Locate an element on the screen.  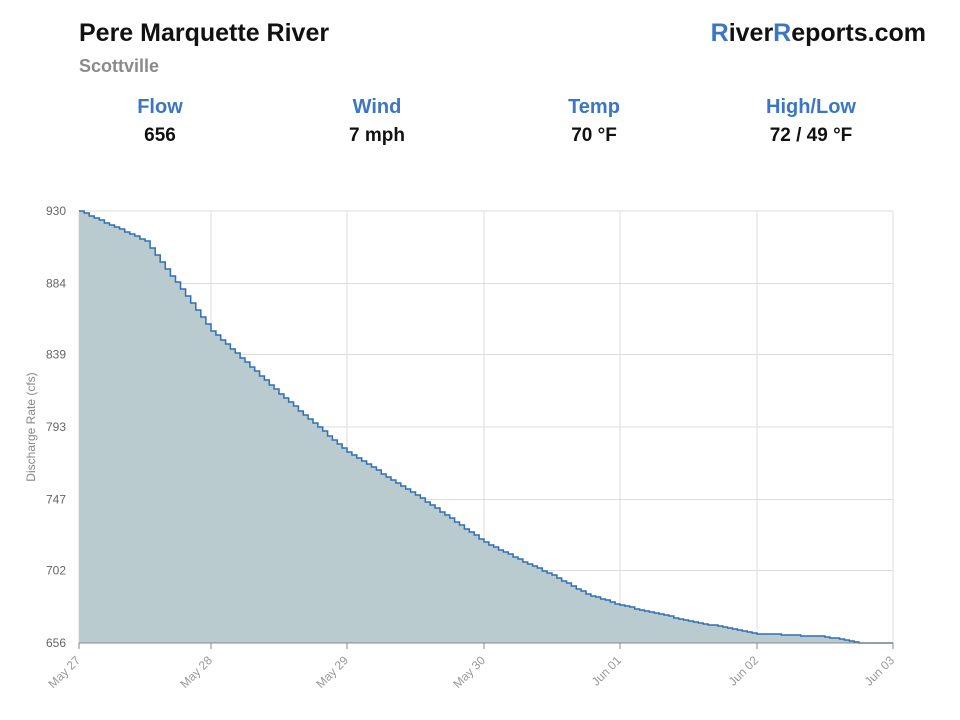
y-tick-label: 656 is located at coordinates (56, 643).